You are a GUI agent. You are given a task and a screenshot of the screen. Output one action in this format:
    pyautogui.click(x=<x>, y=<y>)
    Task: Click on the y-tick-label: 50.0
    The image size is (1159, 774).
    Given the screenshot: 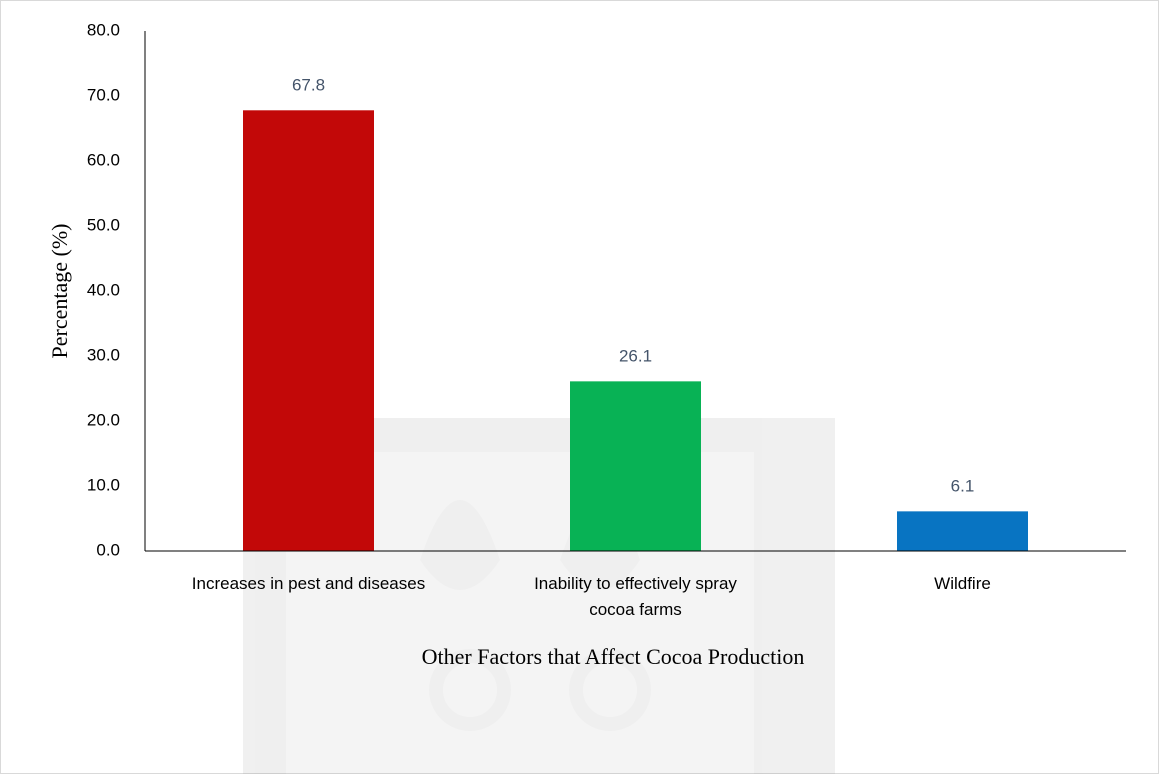 What is the action you would take?
    pyautogui.click(x=103, y=224)
    